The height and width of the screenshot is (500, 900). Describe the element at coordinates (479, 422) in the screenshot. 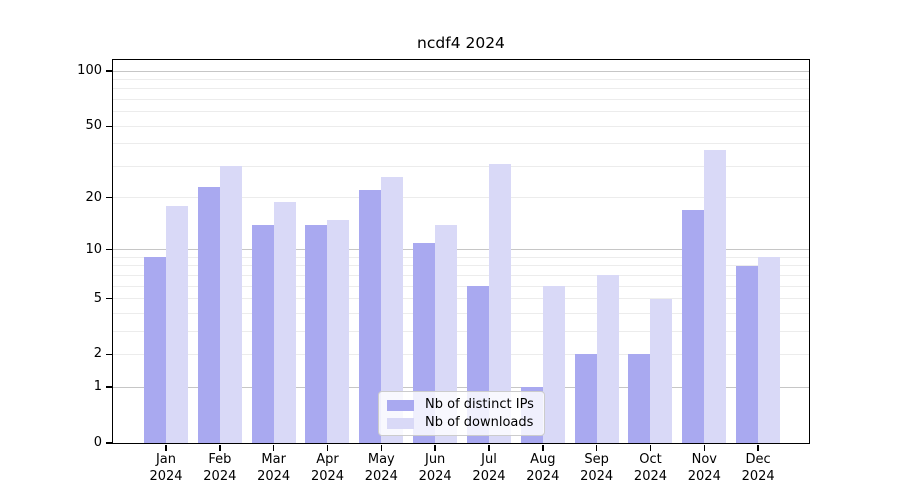

I see `legend-label-downloads: Nb of downloads` at that location.